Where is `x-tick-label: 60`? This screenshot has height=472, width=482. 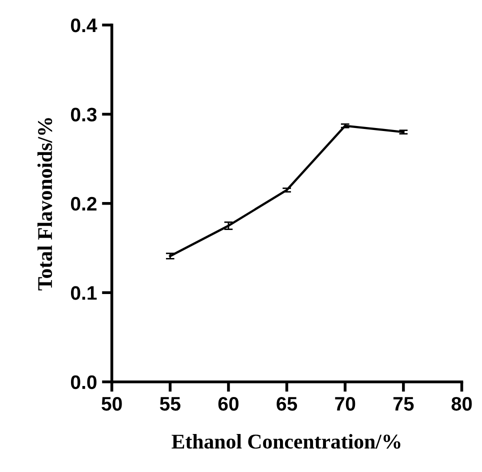 x-tick-label: 60 is located at coordinates (228, 403).